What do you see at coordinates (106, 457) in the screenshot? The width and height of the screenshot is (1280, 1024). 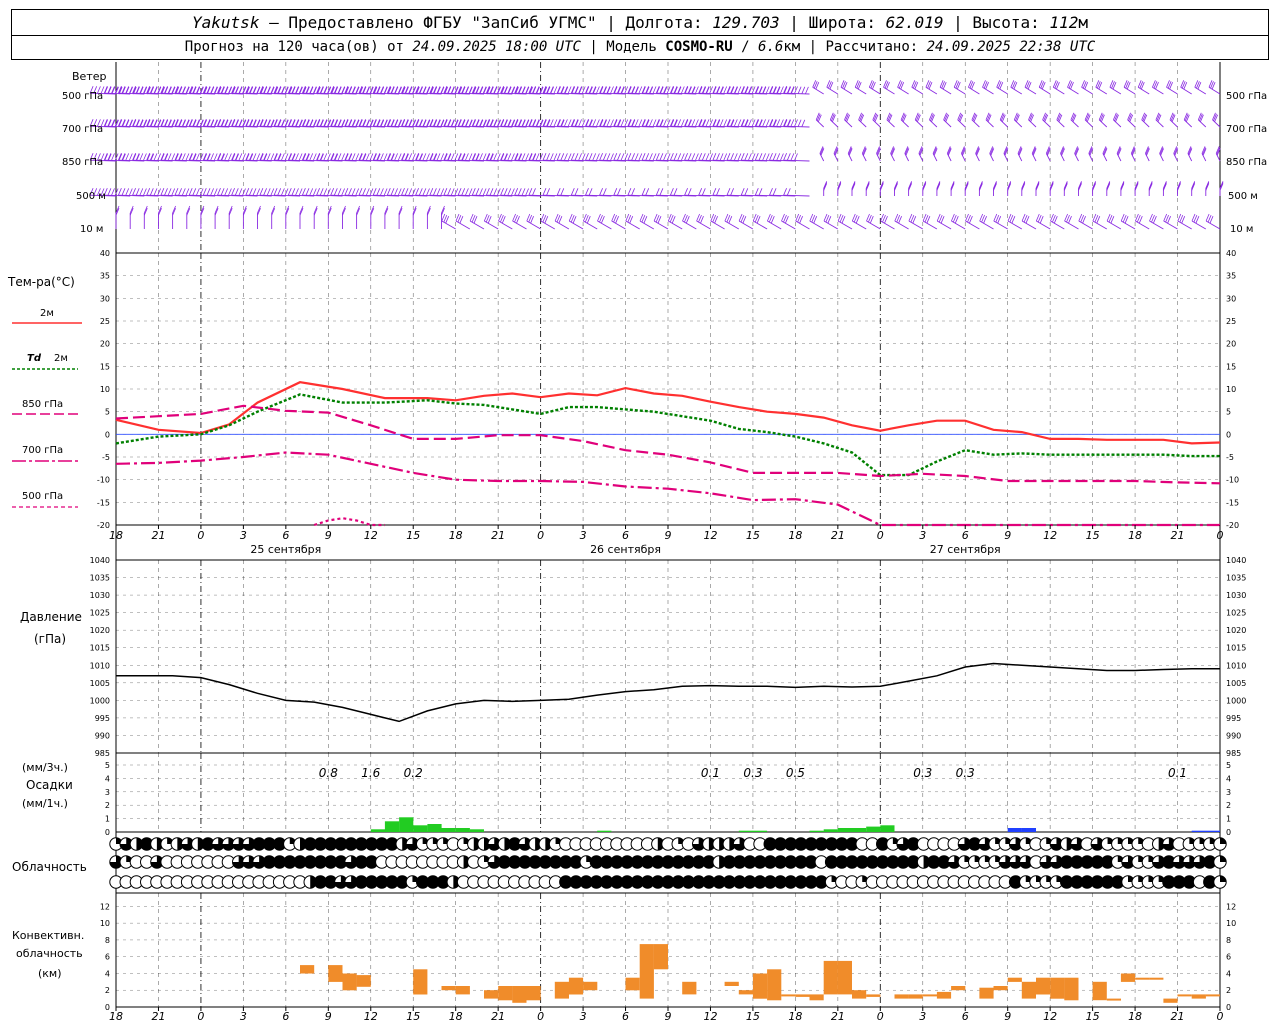 I see `temp-tick-left--5: -5` at bounding box center [106, 457].